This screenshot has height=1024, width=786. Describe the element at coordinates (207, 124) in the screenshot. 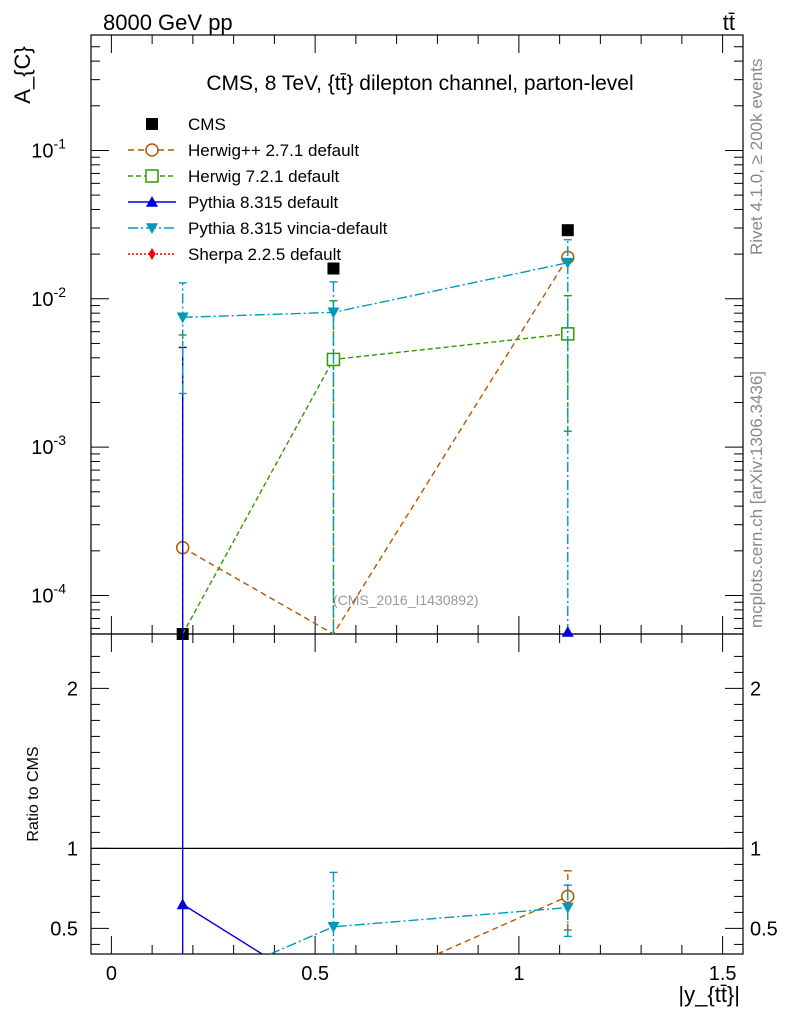

I see `legend-label: CMS` at that location.